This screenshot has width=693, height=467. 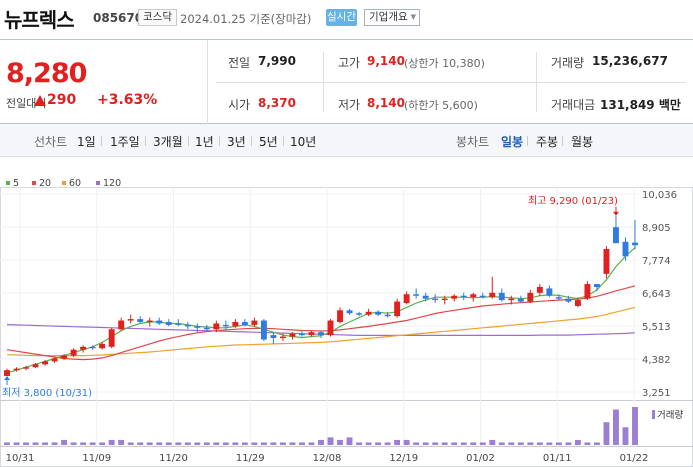 I want to click on low-annotation: 최저 3,800 (10/31), so click(x=47, y=393).